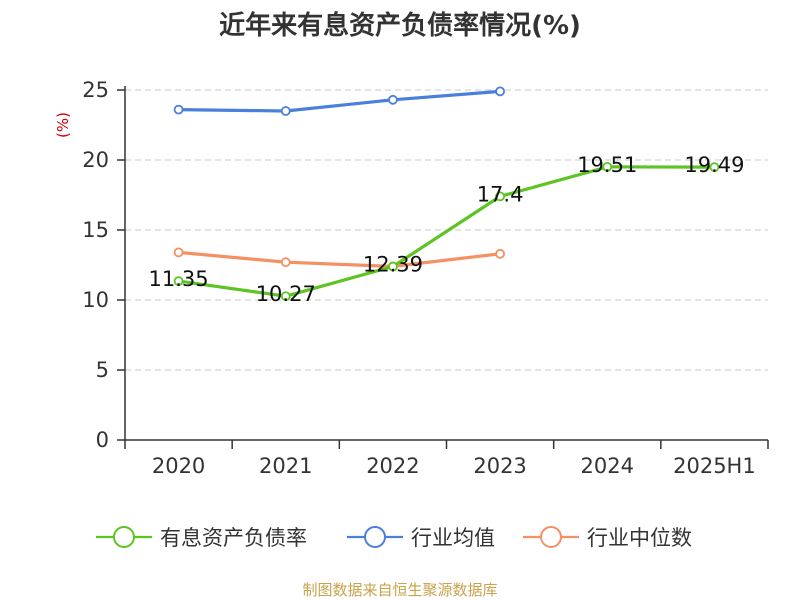 Image resolution: width=800 pixels, height=600 pixels. What do you see at coordinates (607, 466) in the screenshot?
I see `x-tick-label: 2024` at bounding box center [607, 466].